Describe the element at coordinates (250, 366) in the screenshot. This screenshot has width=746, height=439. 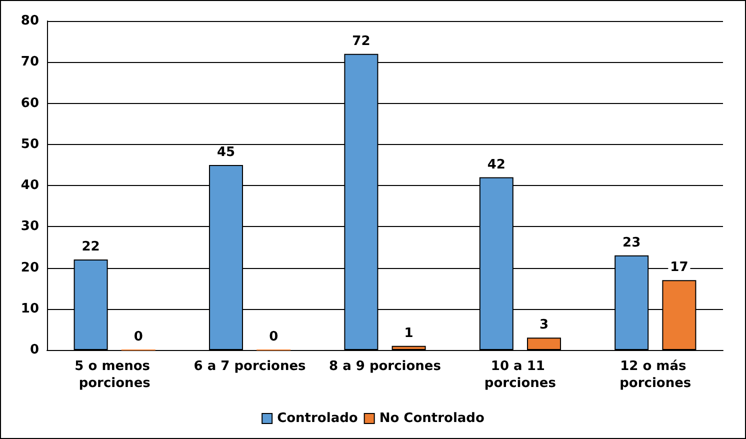
I see `x-tick-label: 6 a 7 porciones` at that location.